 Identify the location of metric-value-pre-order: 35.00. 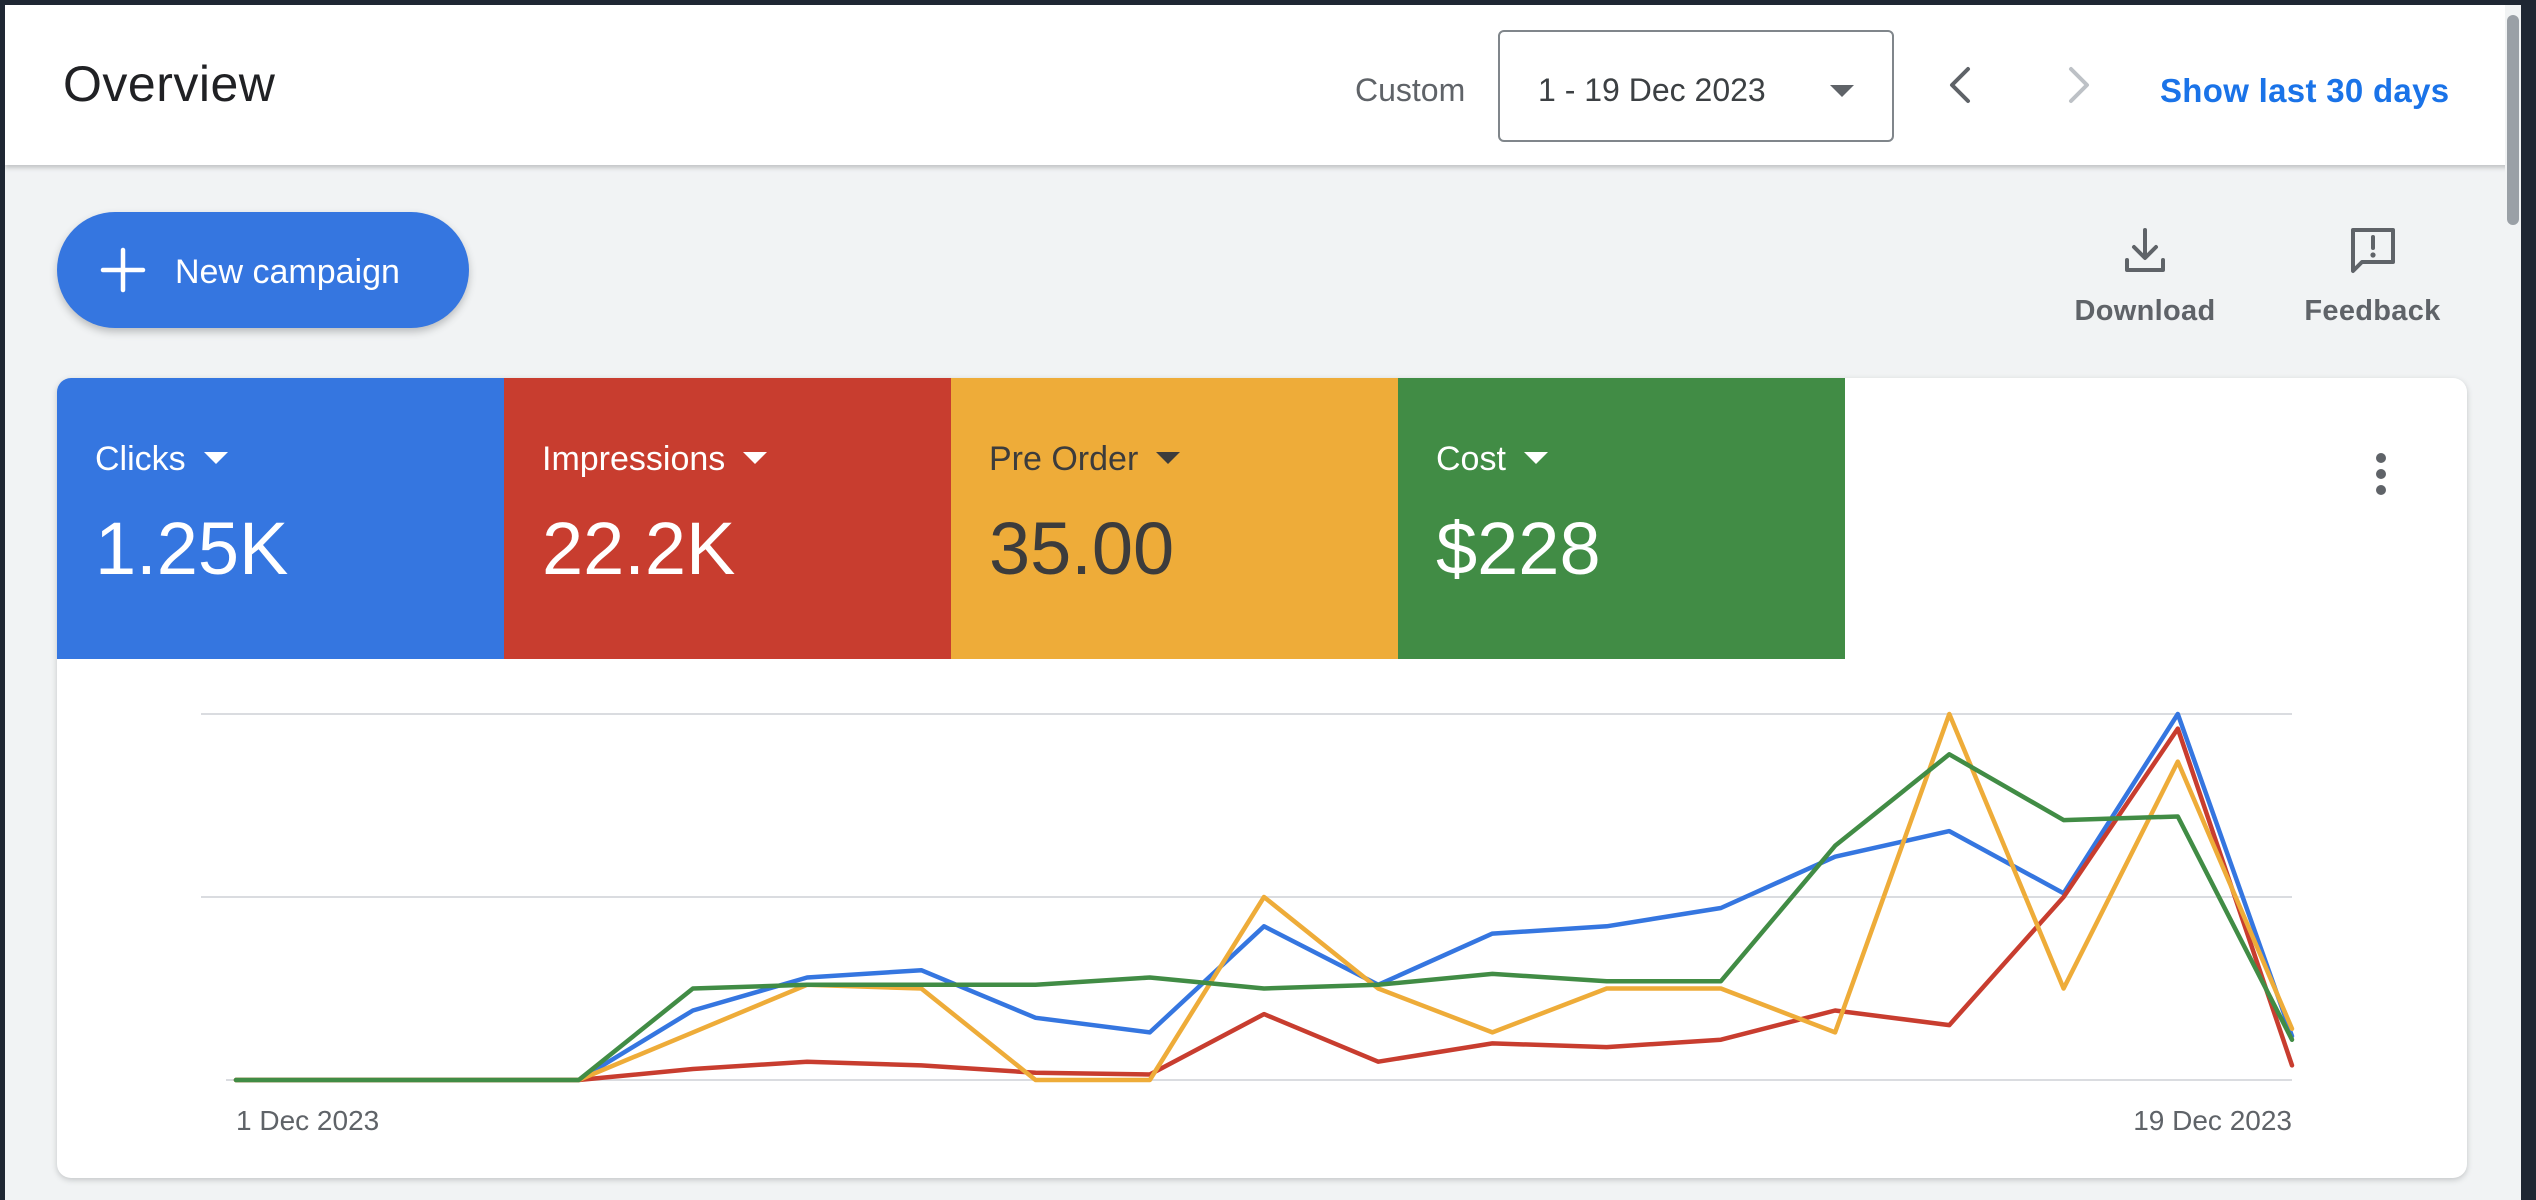
(1082, 548).